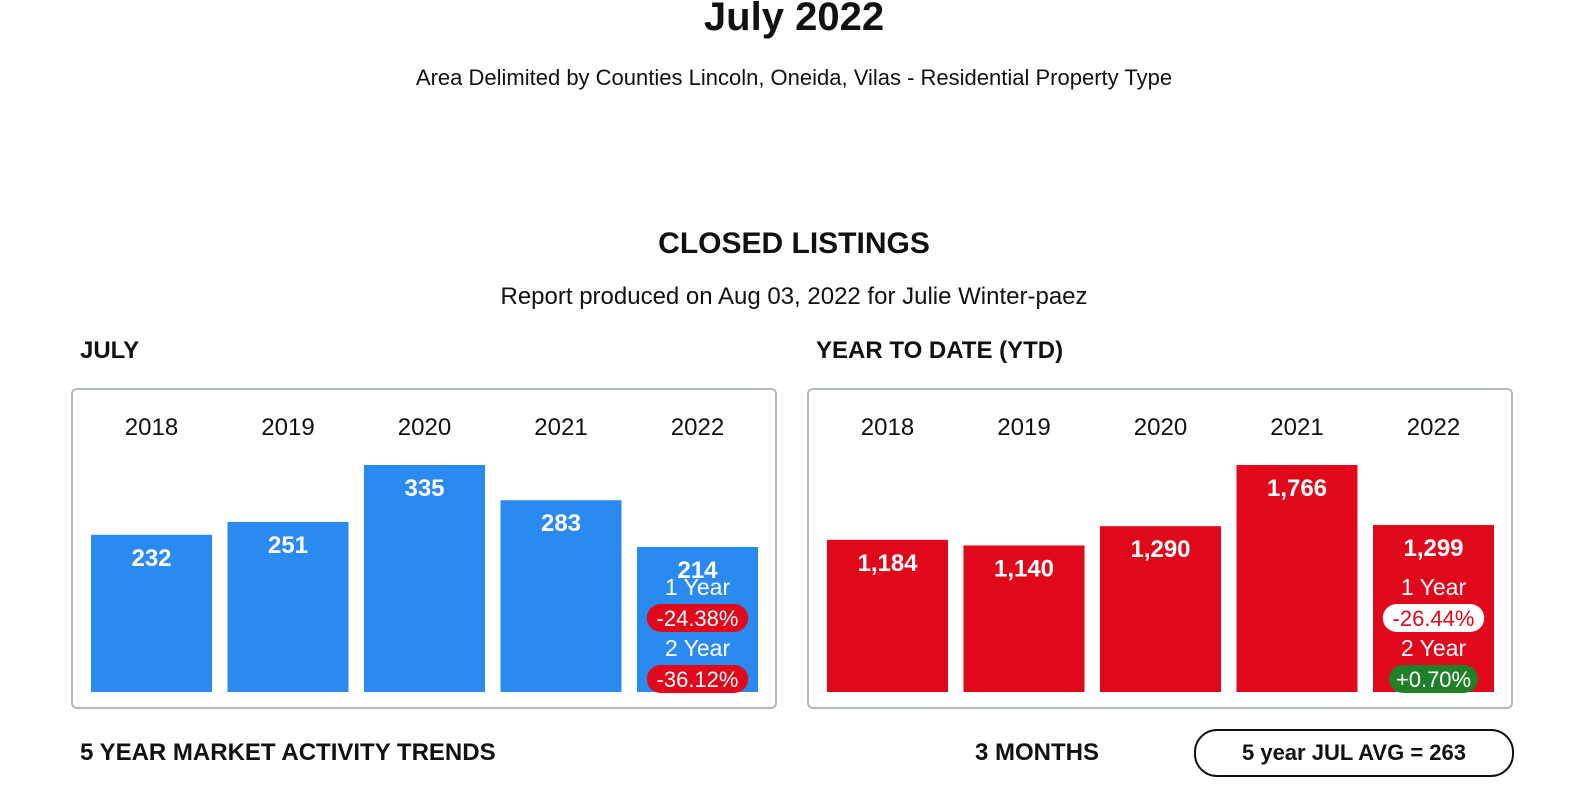  What do you see at coordinates (1024, 568) in the screenshot?
I see `bar-value-label: 1,140` at bounding box center [1024, 568].